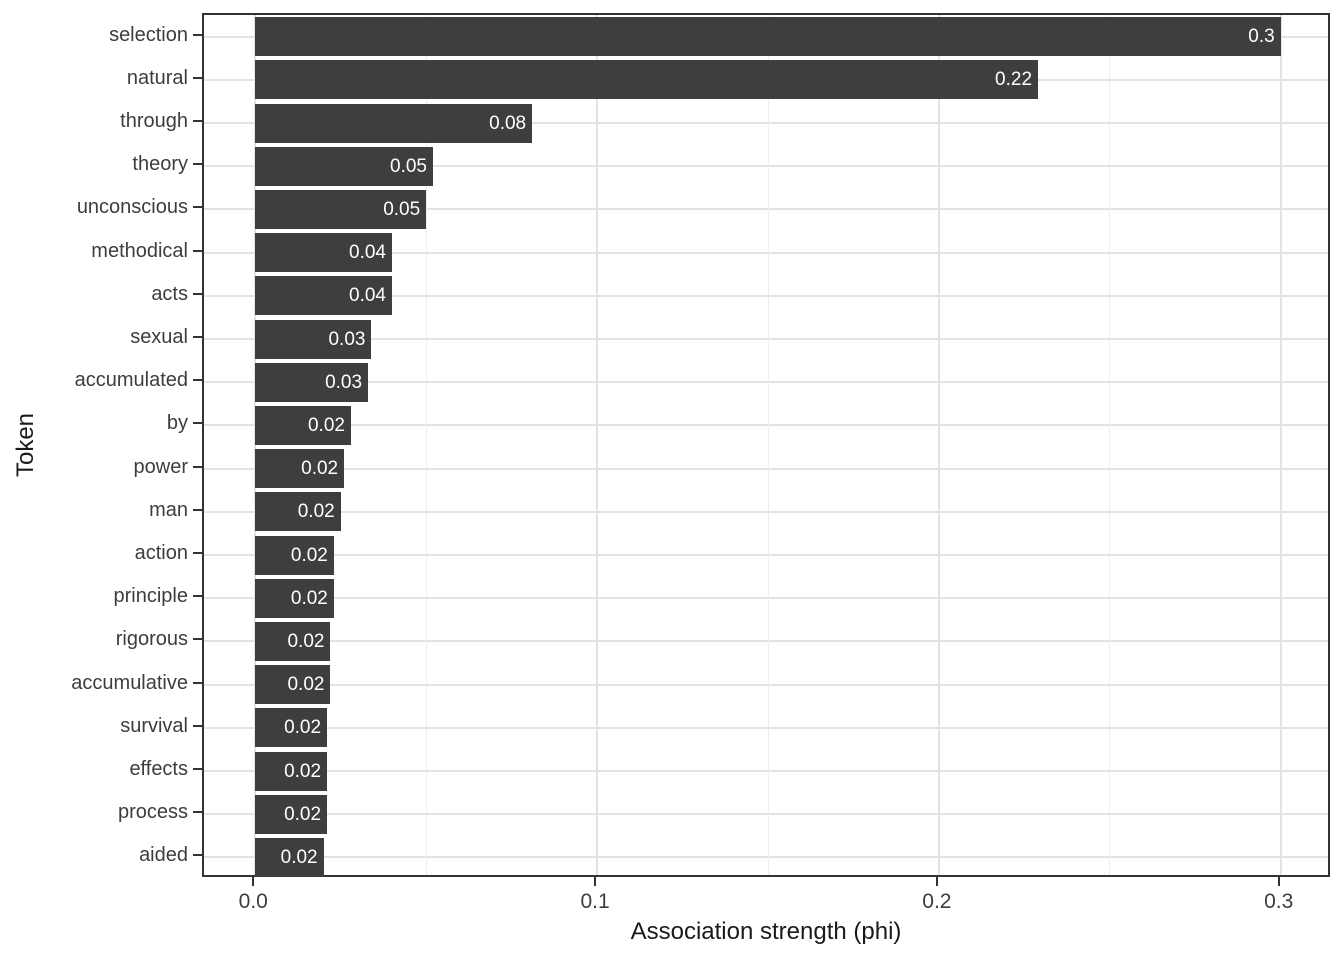 The height and width of the screenshot is (960, 1344). I want to click on y-tick-label-selection: selection, so click(148, 34).